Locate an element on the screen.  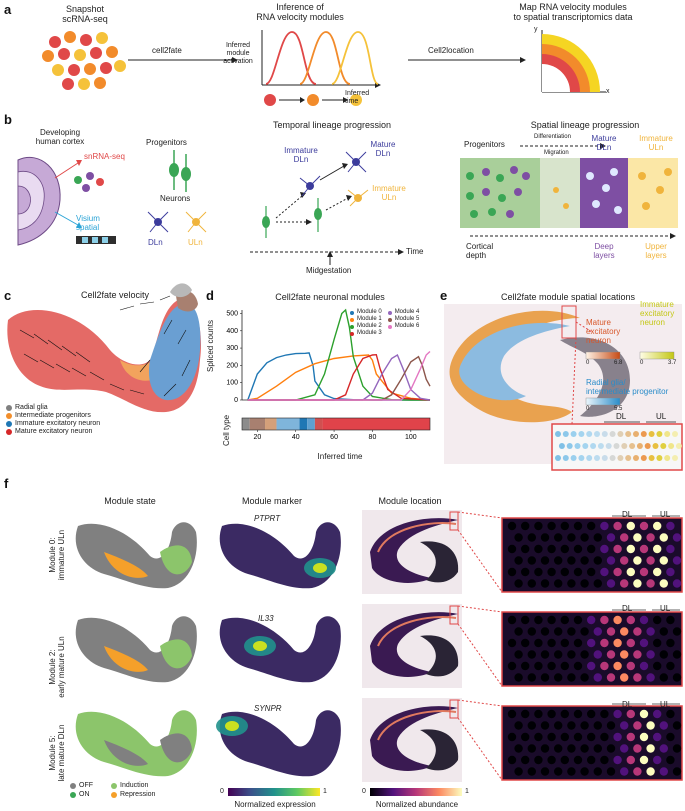
activation-plot is located at coordinates (321, 68).